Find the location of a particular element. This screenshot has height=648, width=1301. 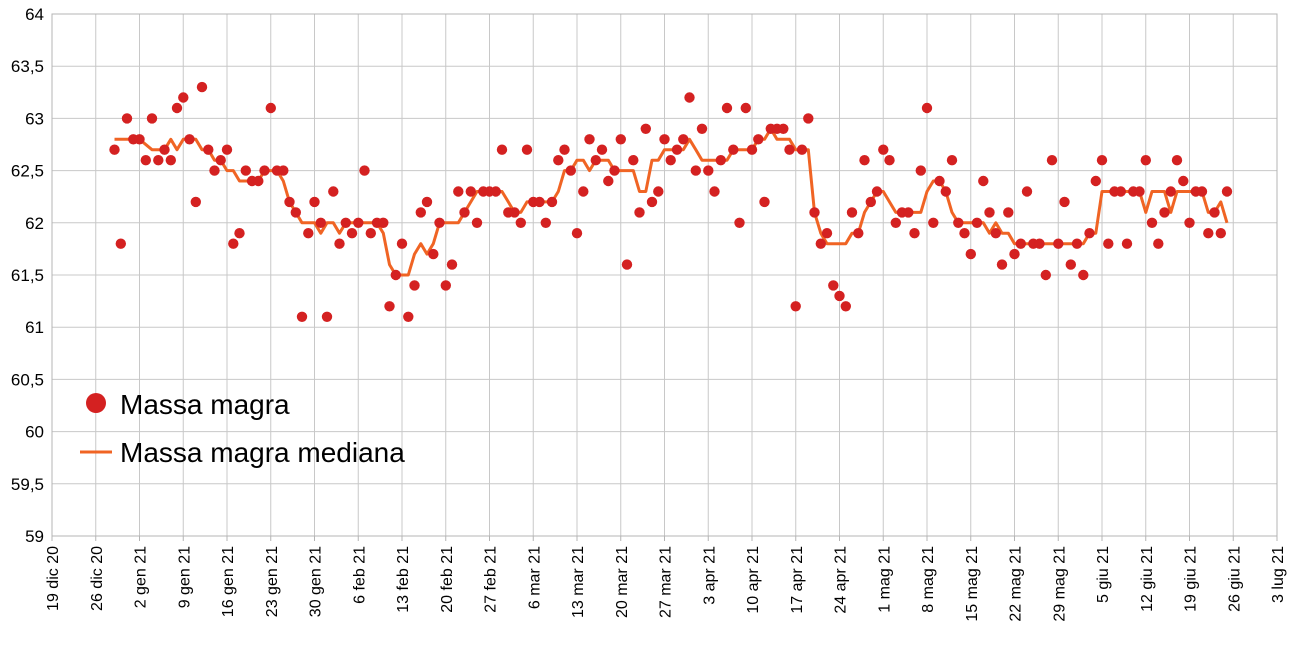

x-tick-label: 15 mag 21 is located at coordinates (972, 584).